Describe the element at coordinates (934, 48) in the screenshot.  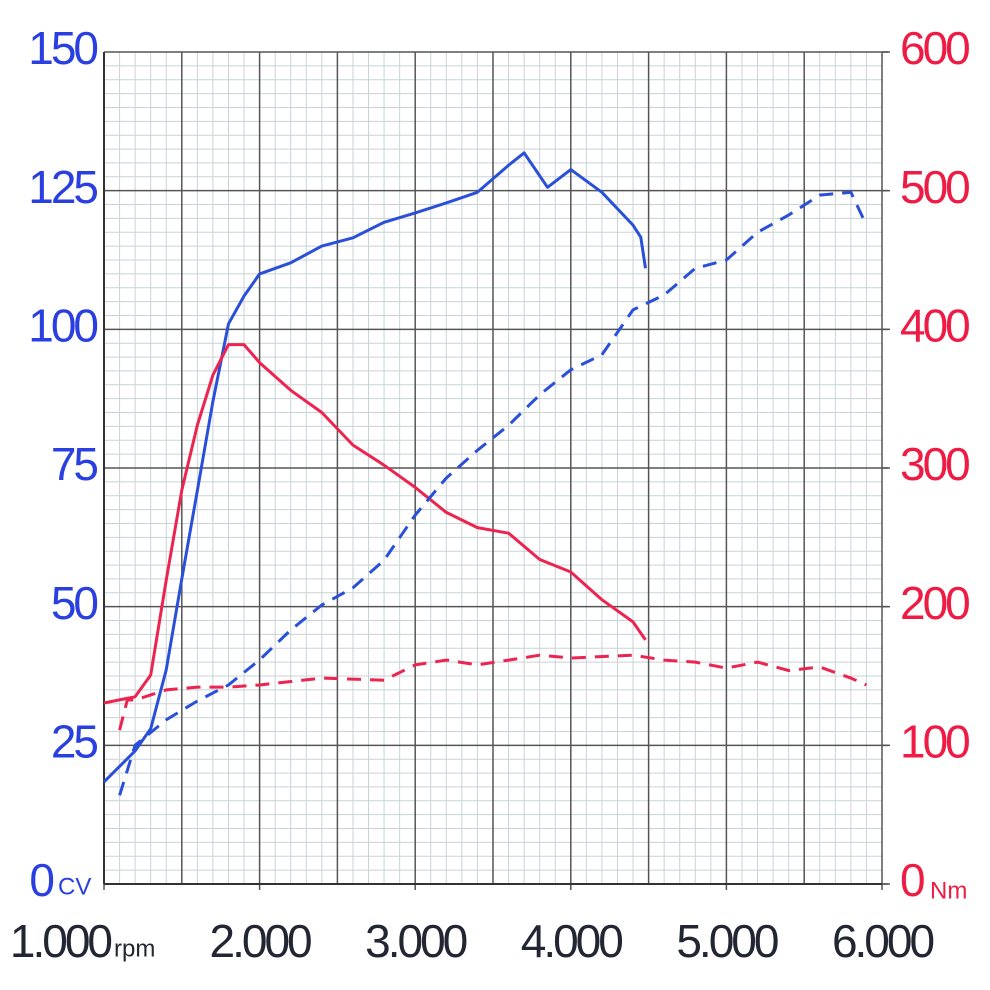
I see `y2-tick-label: 600` at that location.